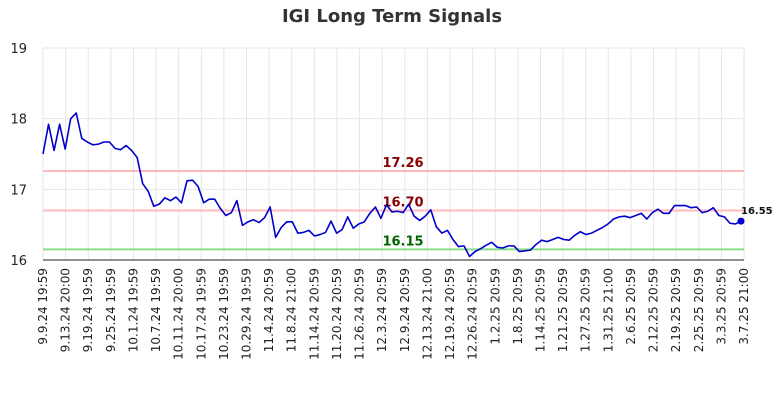 The height and width of the screenshot is (400, 784). Describe the element at coordinates (741, 221) in the screenshot. I see `last-point-marker` at that location.